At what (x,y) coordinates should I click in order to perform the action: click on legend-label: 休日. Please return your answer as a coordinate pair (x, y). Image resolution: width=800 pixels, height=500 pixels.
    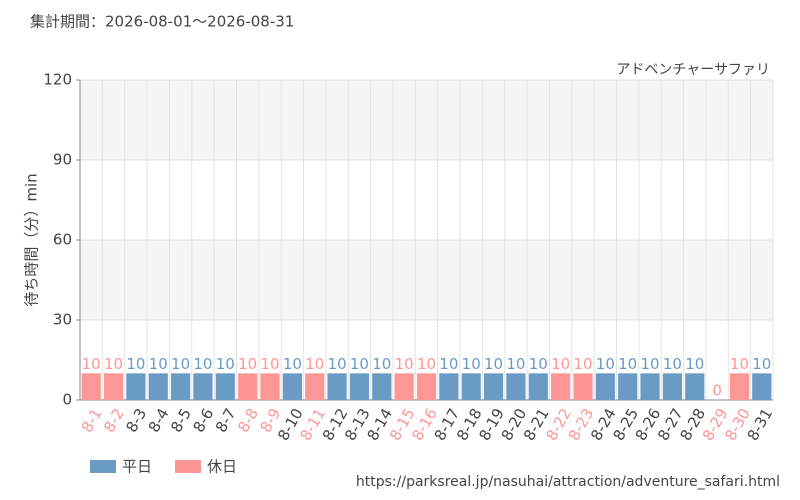
    Looking at the image, I should click on (222, 467).